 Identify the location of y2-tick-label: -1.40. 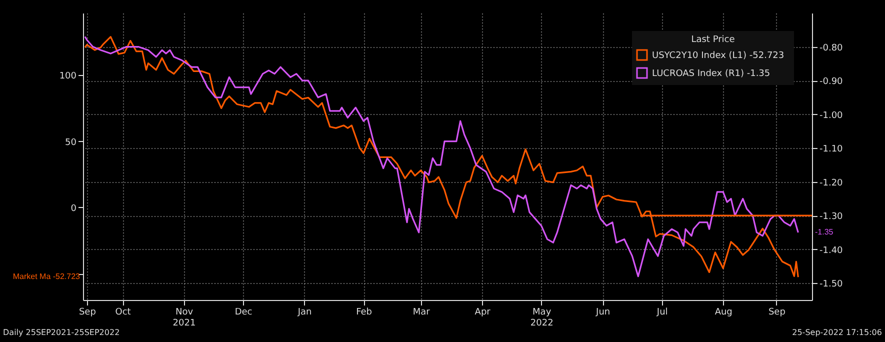
(832, 251).